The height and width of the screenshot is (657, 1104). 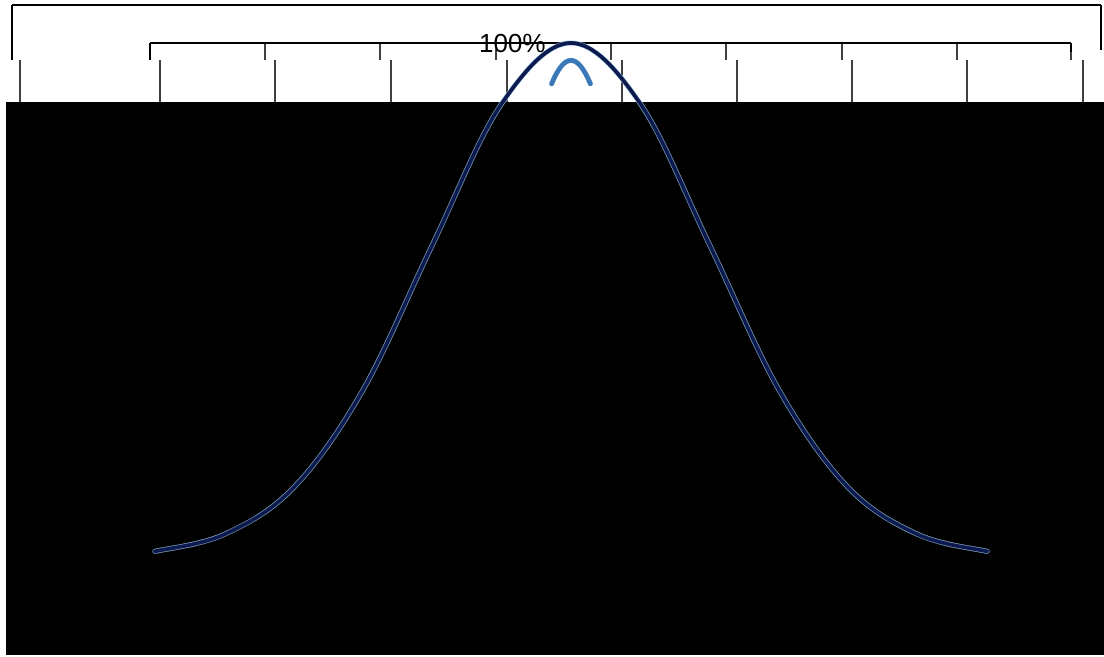 I want to click on peak-annotation: 100%, so click(x=512, y=43).